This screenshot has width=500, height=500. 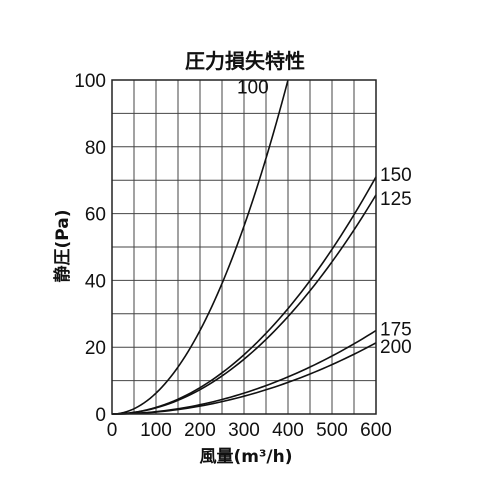 I want to click on chart-title: 圧力損失特性, so click(x=245, y=61).